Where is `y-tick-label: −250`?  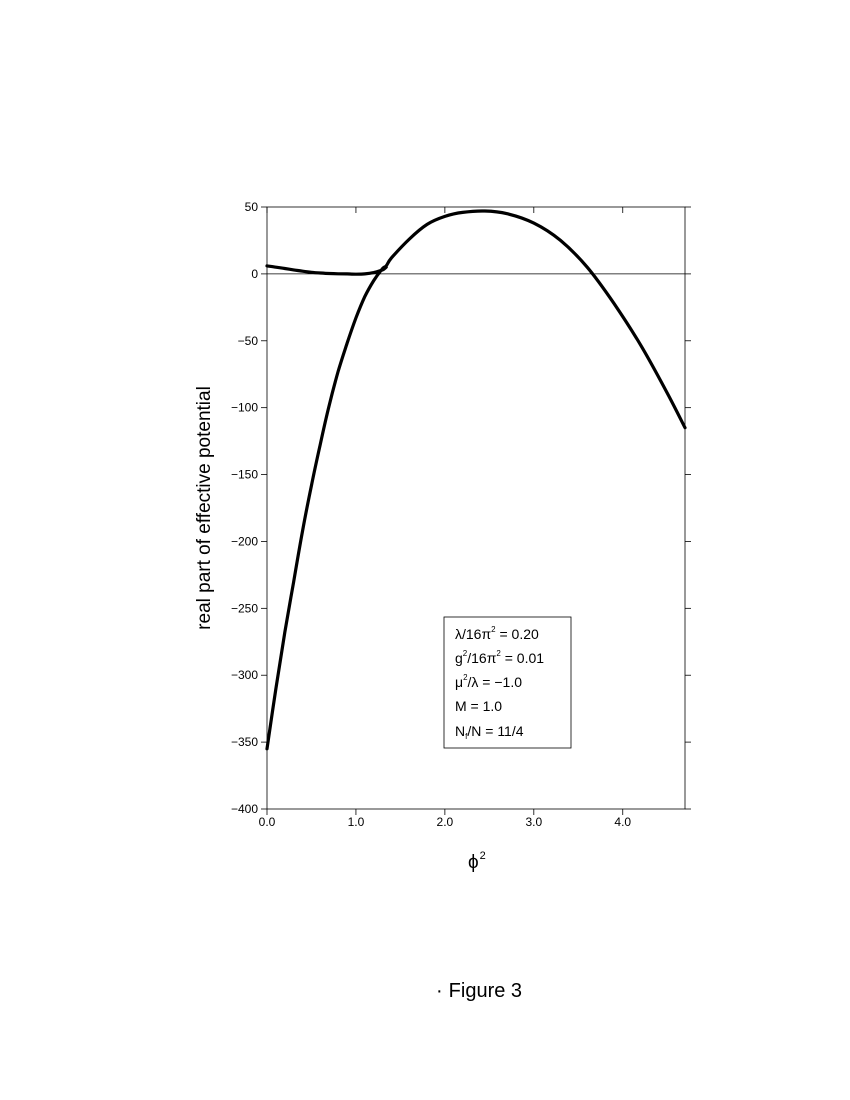
y-tick-label: −250 is located at coordinates (244, 608).